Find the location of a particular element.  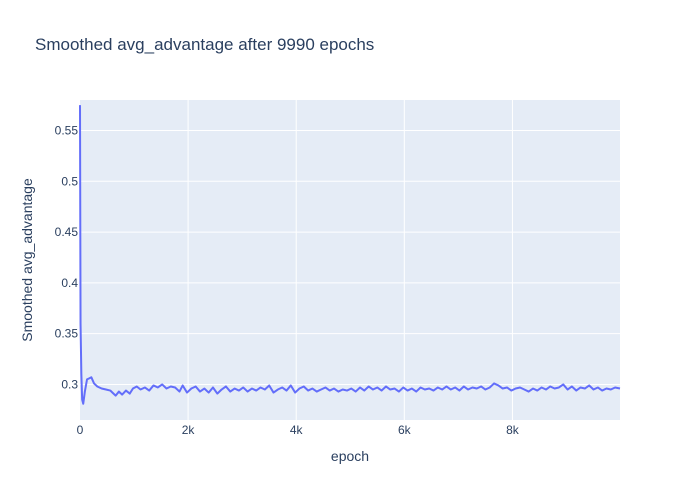

y-tick-label: 0.45 is located at coordinates (67, 232).